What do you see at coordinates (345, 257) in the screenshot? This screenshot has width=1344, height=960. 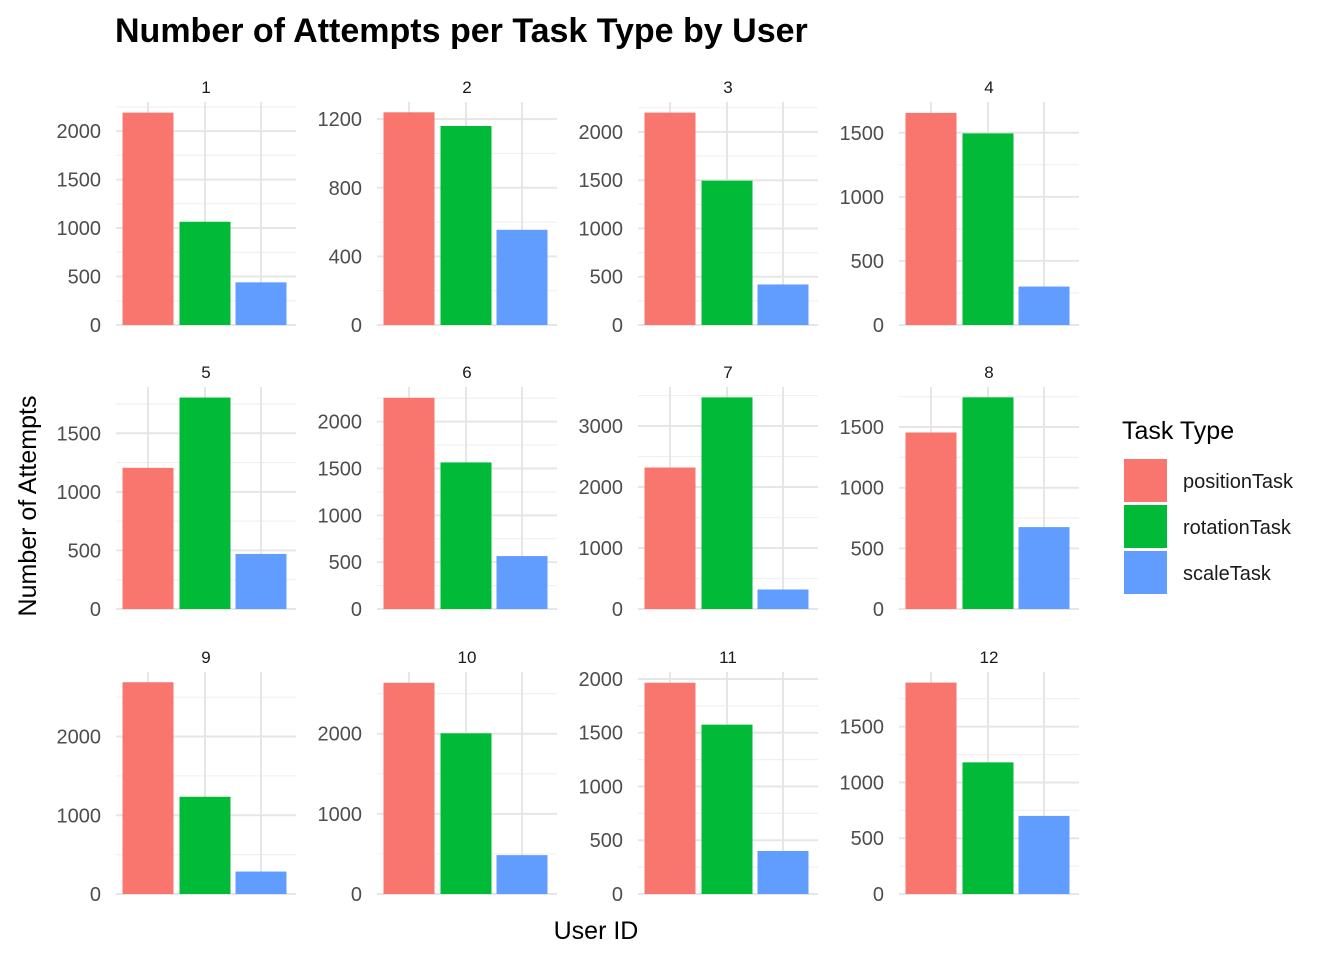 I see `y-tick-label: 400` at bounding box center [345, 257].